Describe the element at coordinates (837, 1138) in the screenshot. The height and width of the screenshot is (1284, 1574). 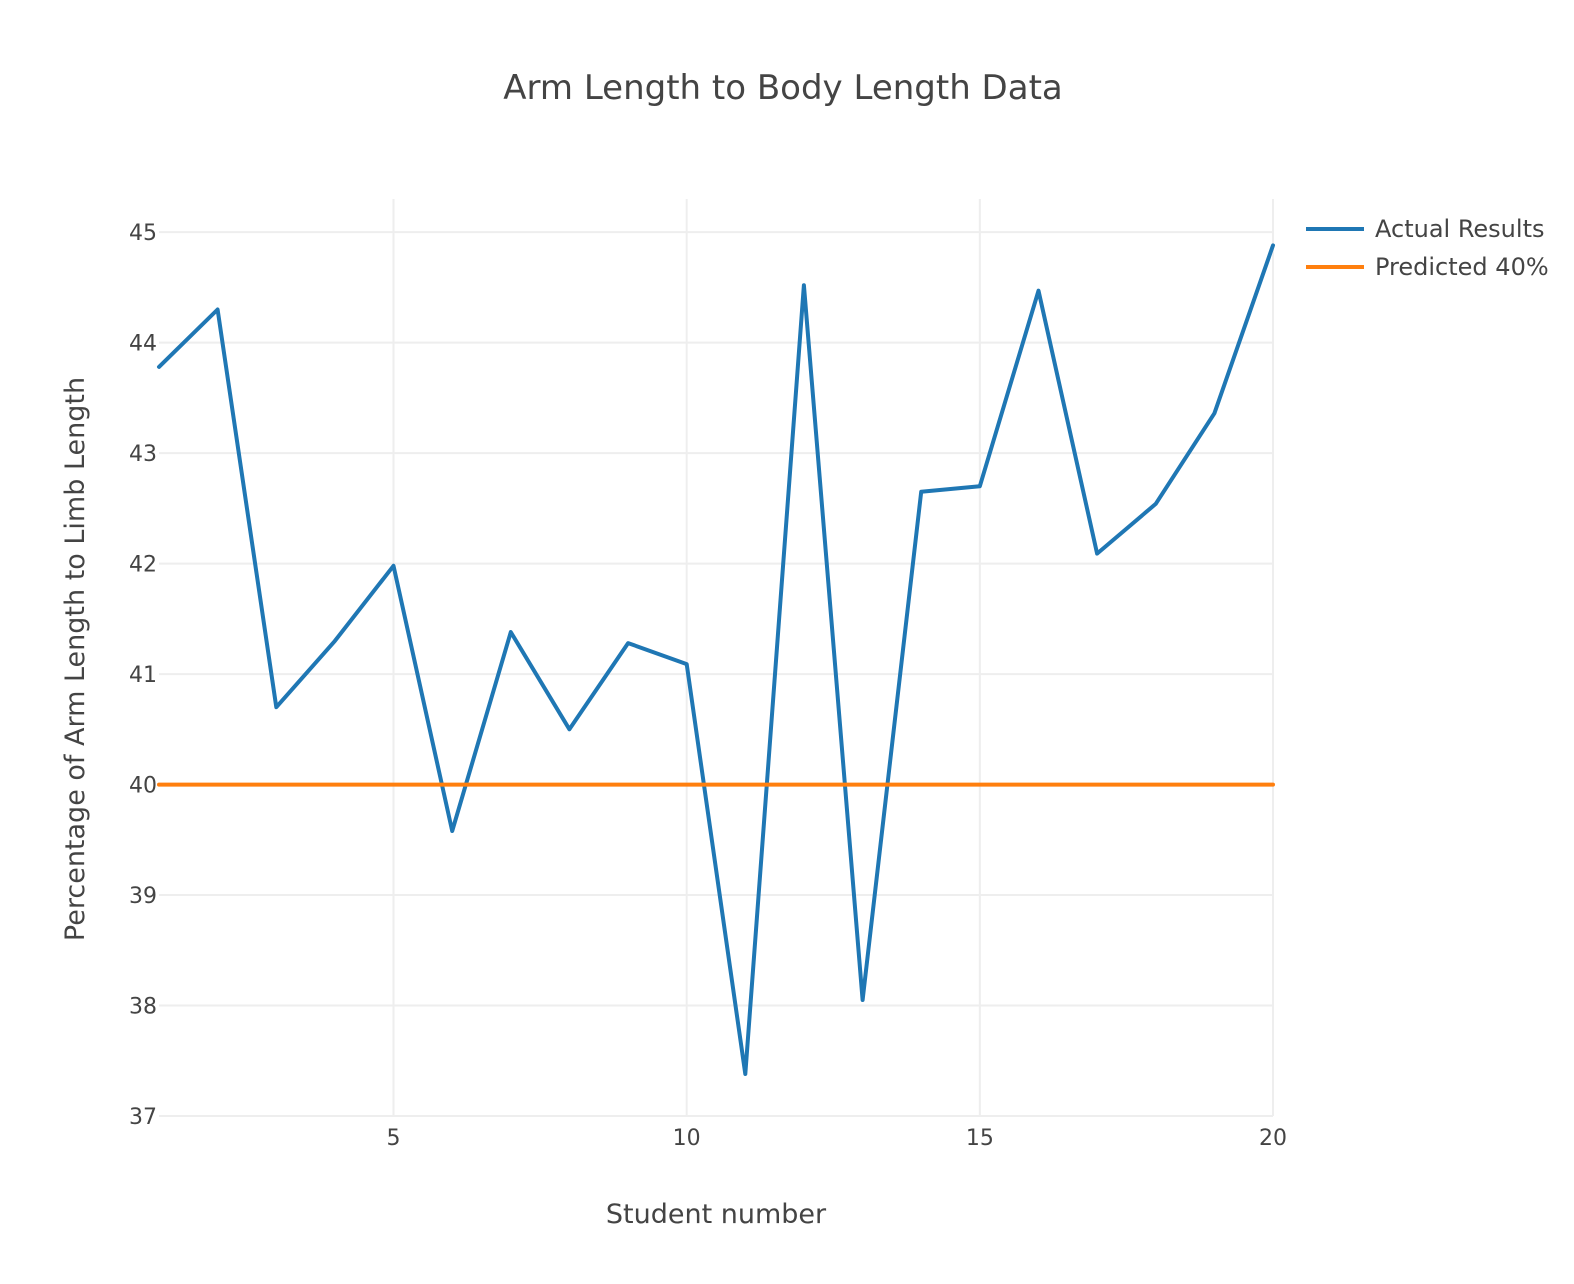
I see `x-axis-ticks: 5 10 15 20` at that location.